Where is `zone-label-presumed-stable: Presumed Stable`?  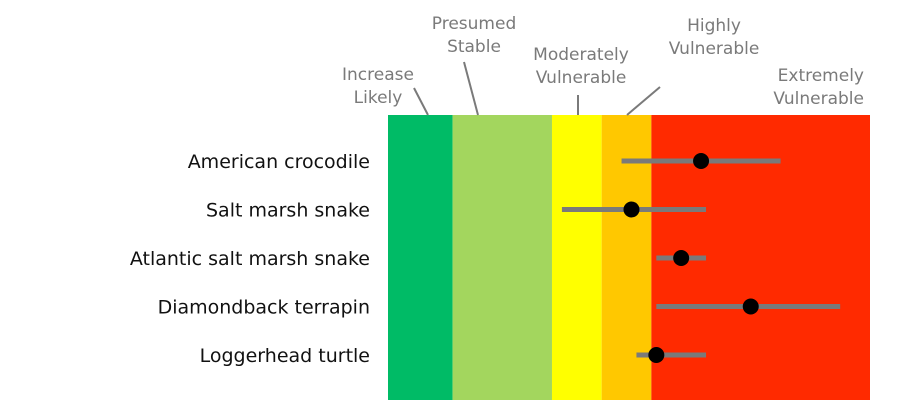
zone-label-presumed-stable: Presumed Stable is located at coordinates (474, 35).